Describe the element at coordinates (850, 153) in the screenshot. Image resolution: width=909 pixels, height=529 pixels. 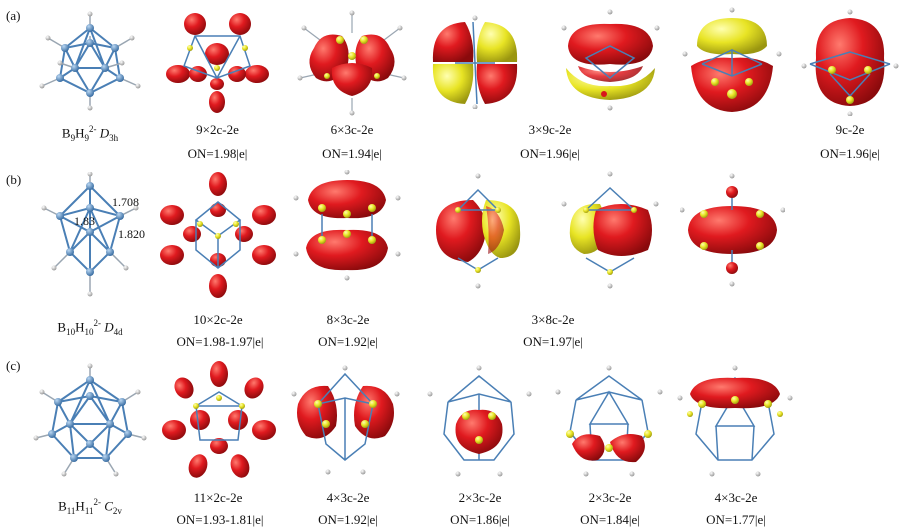
I see `occupancy-a4: ON=1.96|e|` at that location.